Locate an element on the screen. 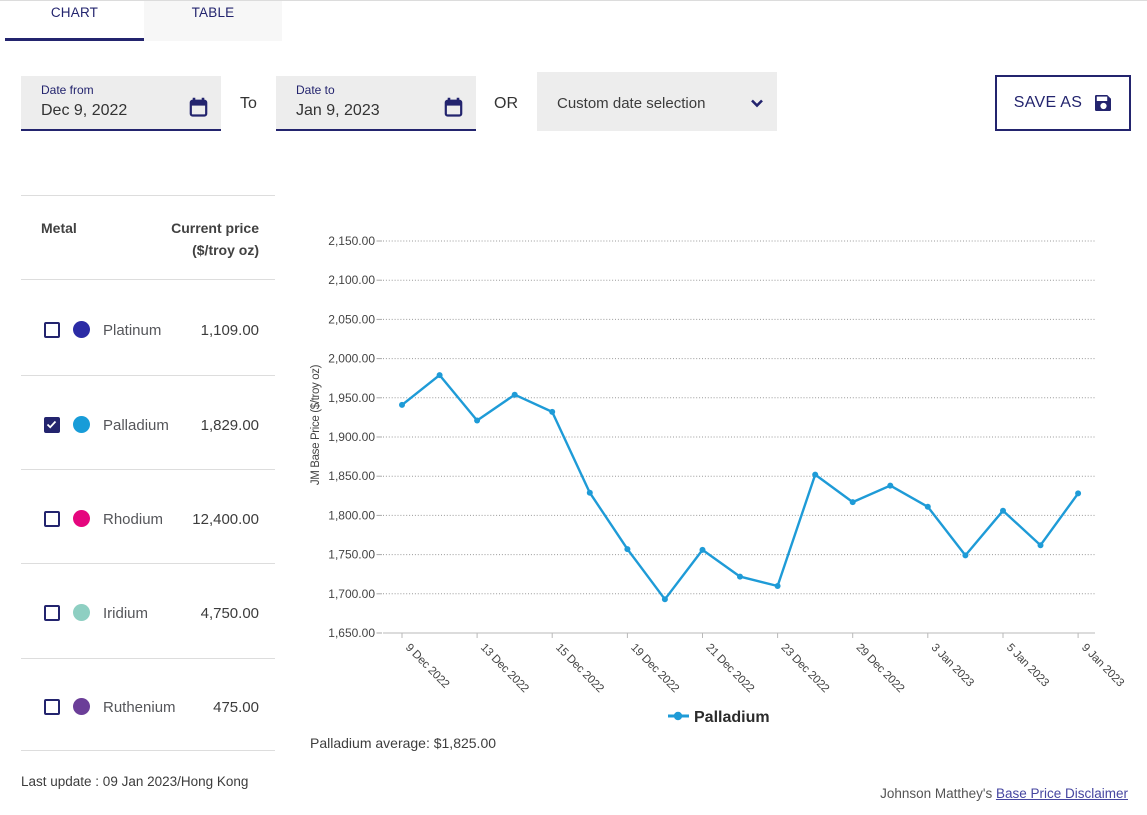  svg-text: 21 Dec 2022 is located at coordinates (729, 668).